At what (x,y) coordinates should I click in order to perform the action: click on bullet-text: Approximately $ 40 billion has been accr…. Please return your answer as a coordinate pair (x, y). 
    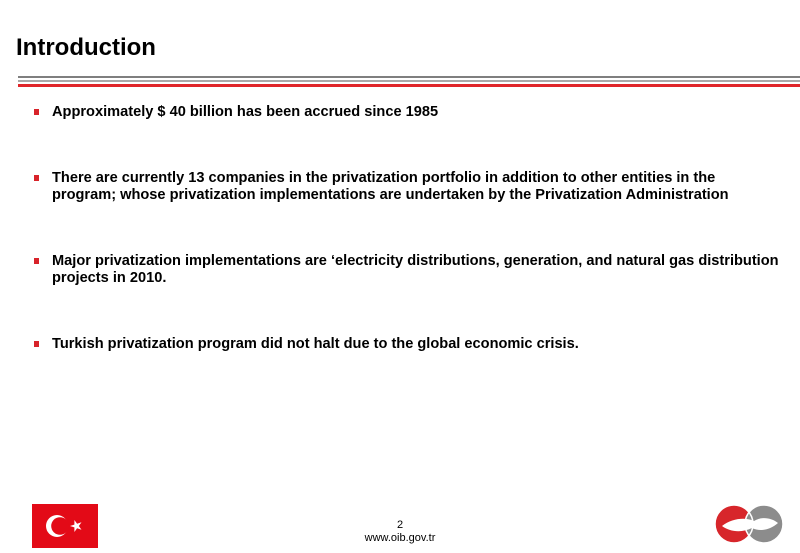
    Looking at the image, I should click on (245, 112).